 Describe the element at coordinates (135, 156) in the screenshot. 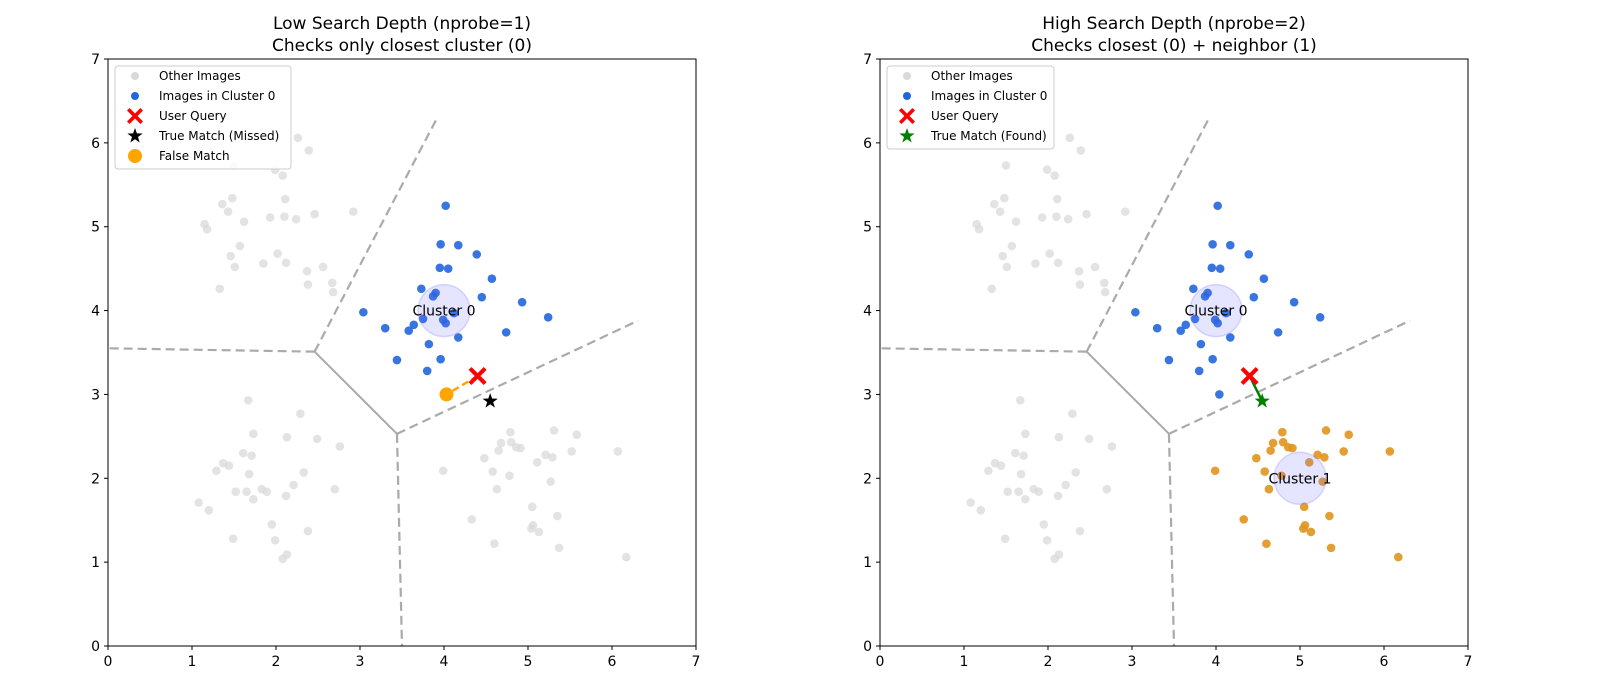

I see `legend-false-match-marker` at that location.